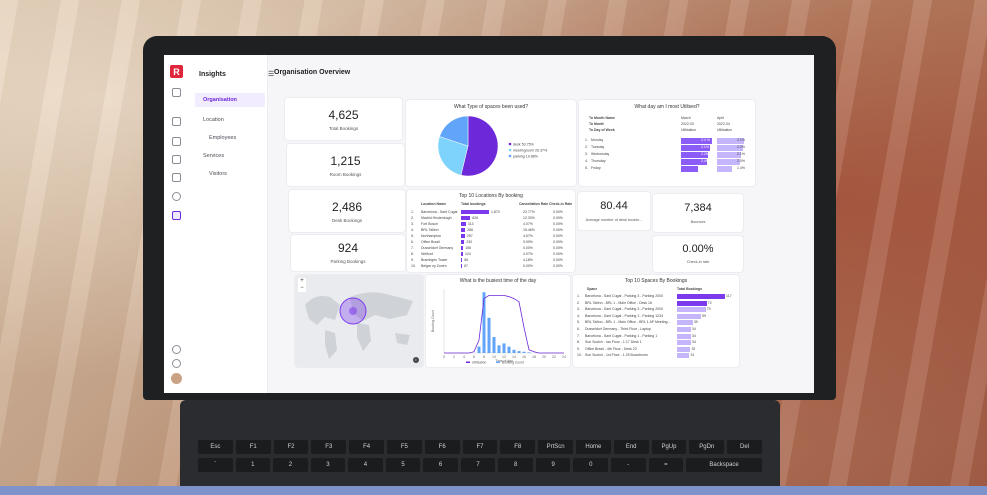 This screenshot has height=495, width=987. I want to click on location-name: Welford, so click(427, 254).